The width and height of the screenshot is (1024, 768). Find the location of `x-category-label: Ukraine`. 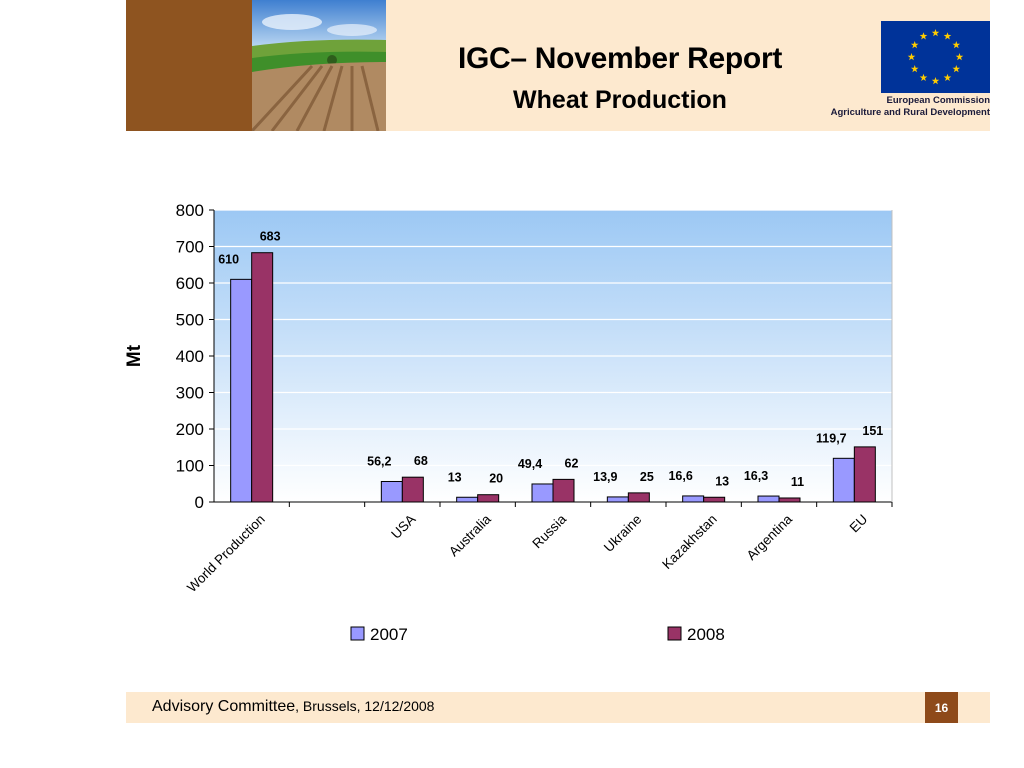

x-category-label: Ukraine is located at coordinates (623, 534).